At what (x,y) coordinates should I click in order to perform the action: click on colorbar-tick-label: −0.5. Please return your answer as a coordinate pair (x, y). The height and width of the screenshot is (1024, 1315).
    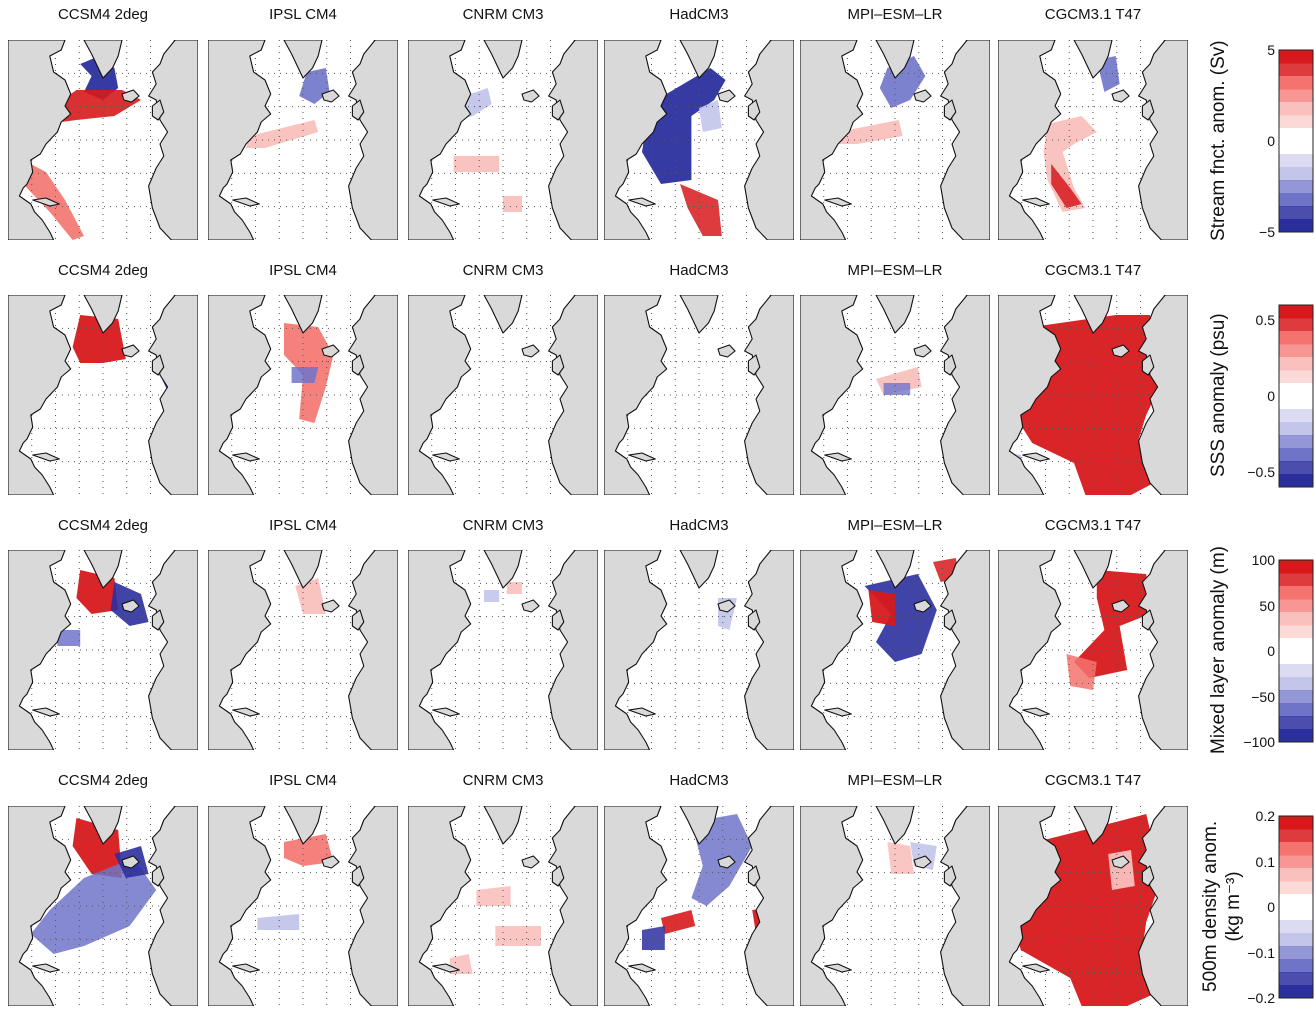
    Looking at the image, I should click on (1261, 471).